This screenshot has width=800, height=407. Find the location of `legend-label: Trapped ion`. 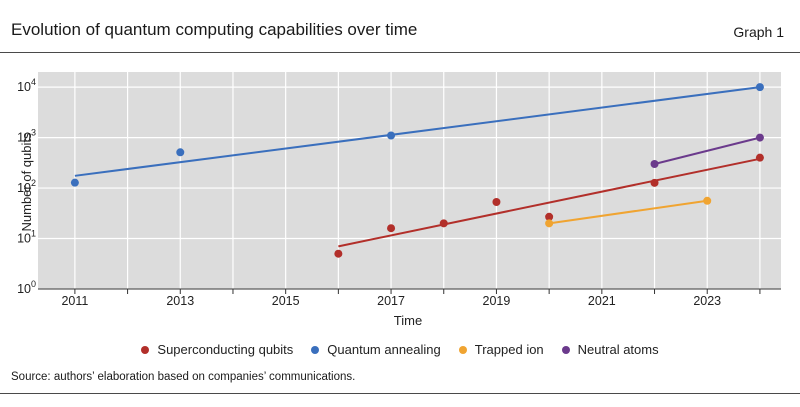

legend-label: Trapped ion is located at coordinates (509, 349).